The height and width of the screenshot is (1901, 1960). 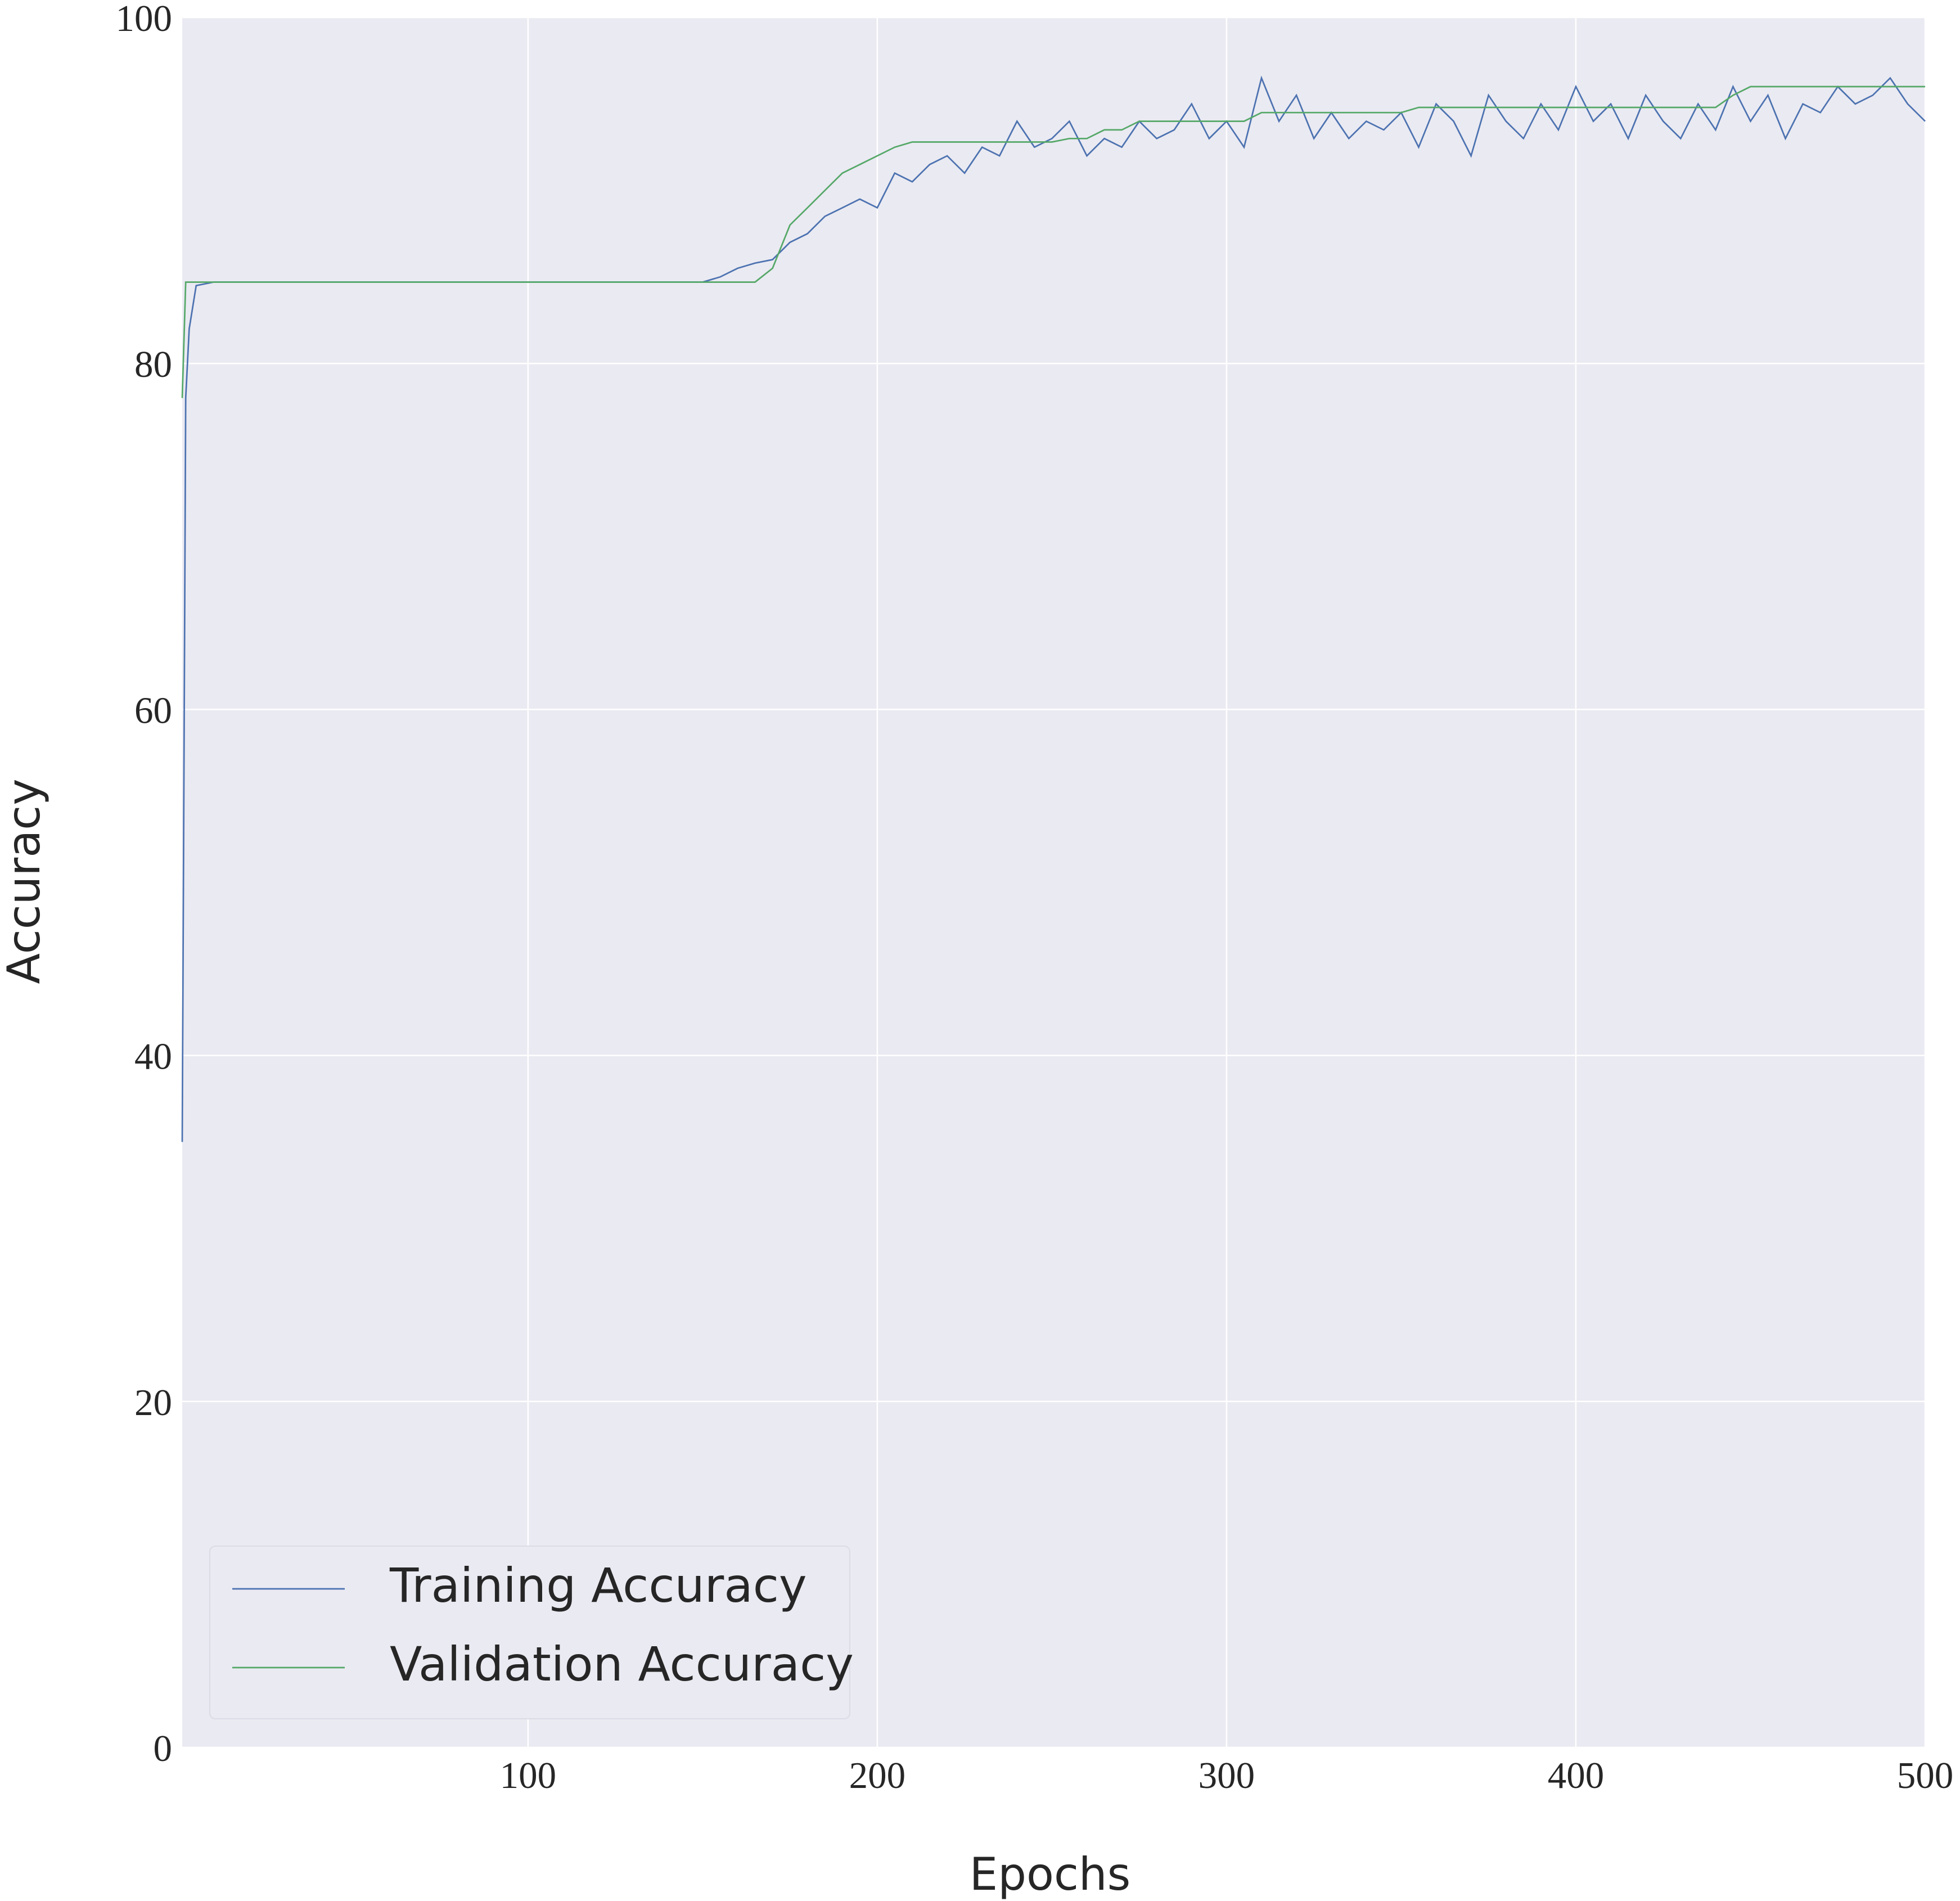 I want to click on x-tick-label: 300, so click(x=1226, y=1775).